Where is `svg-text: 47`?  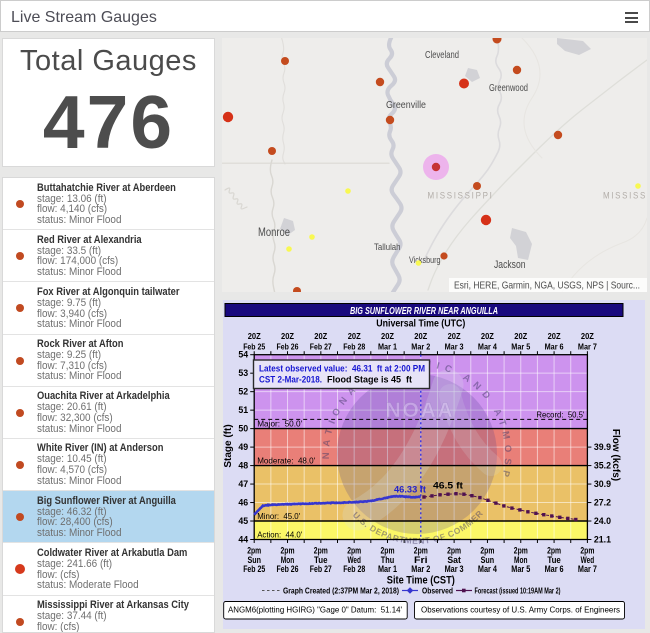
svg-text: 47 is located at coordinates (243, 484).